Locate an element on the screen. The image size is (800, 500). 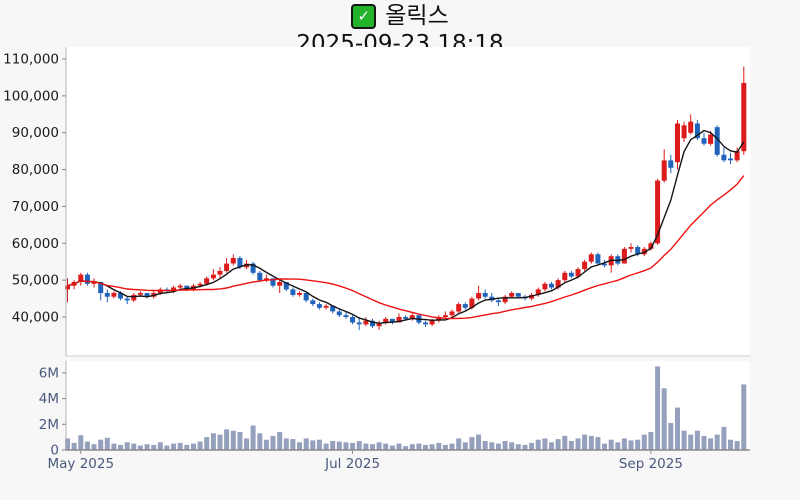
price-tick-label: 80,000 is located at coordinates (35, 170).